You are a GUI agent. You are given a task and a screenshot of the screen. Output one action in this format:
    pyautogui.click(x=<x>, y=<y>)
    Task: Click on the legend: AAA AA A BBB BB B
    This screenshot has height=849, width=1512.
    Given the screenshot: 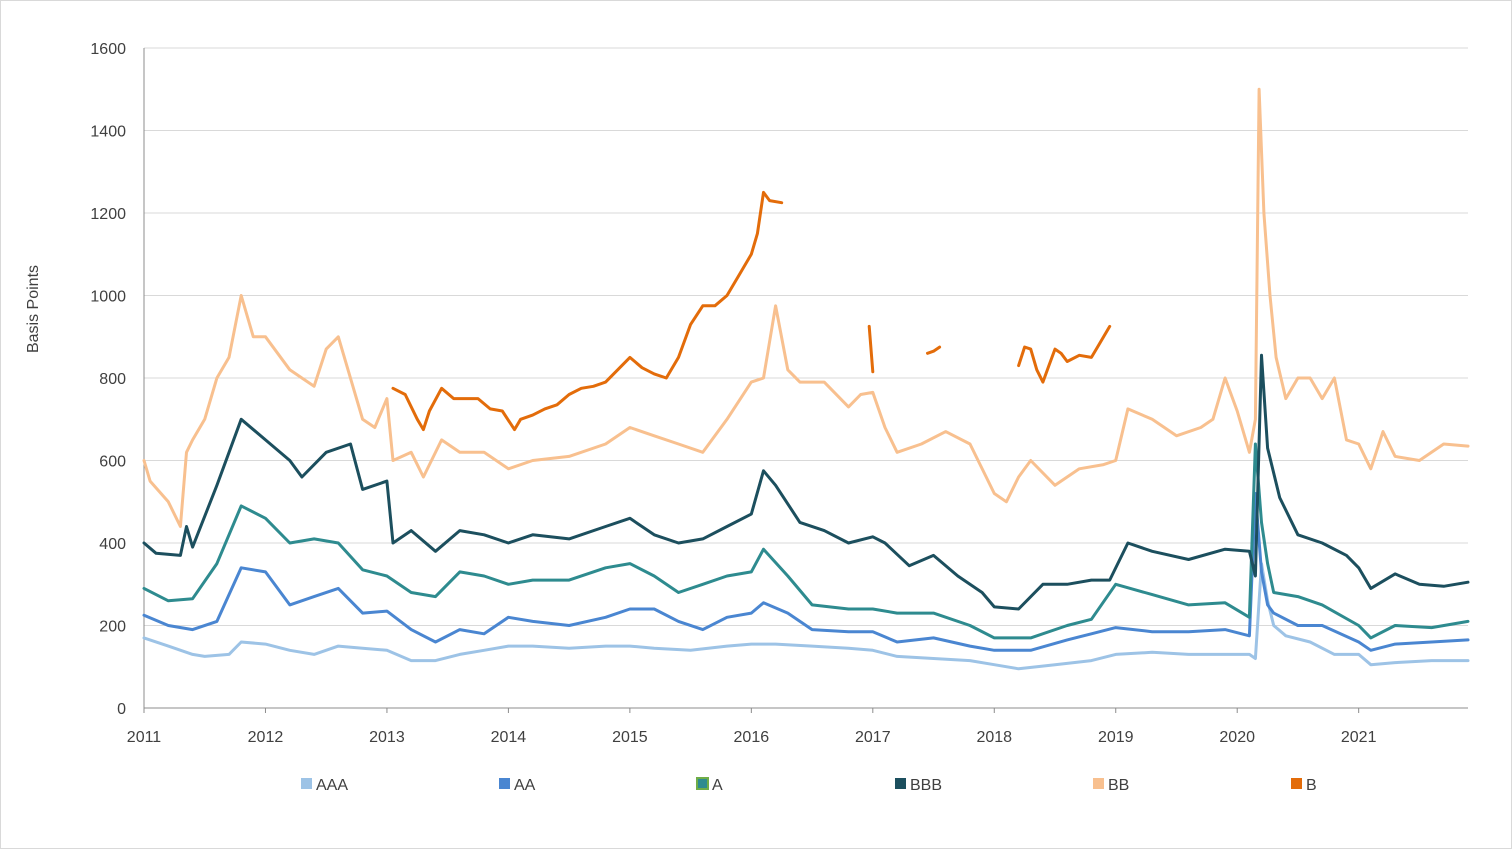 What is the action you would take?
    pyautogui.click(x=809, y=785)
    